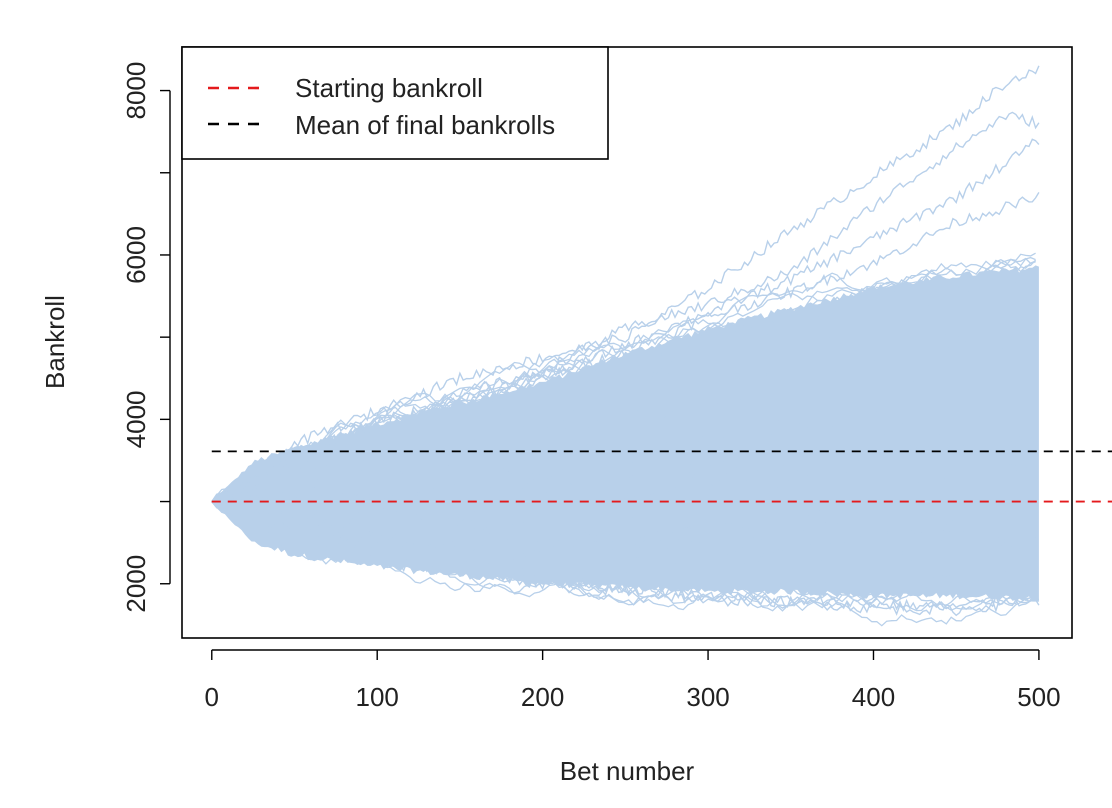 This screenshot has width=1112, height=808. Describe the element at coordinates (212, 697) in the screenshot. I see `x-tick-label: 0` at that location.